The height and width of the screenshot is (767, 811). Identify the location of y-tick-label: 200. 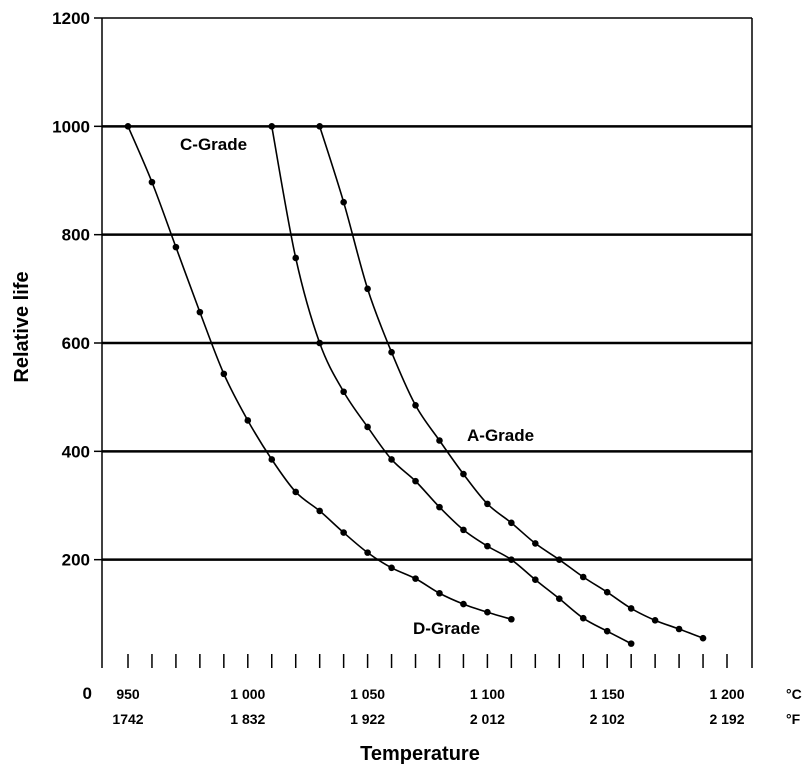
(76, 560).